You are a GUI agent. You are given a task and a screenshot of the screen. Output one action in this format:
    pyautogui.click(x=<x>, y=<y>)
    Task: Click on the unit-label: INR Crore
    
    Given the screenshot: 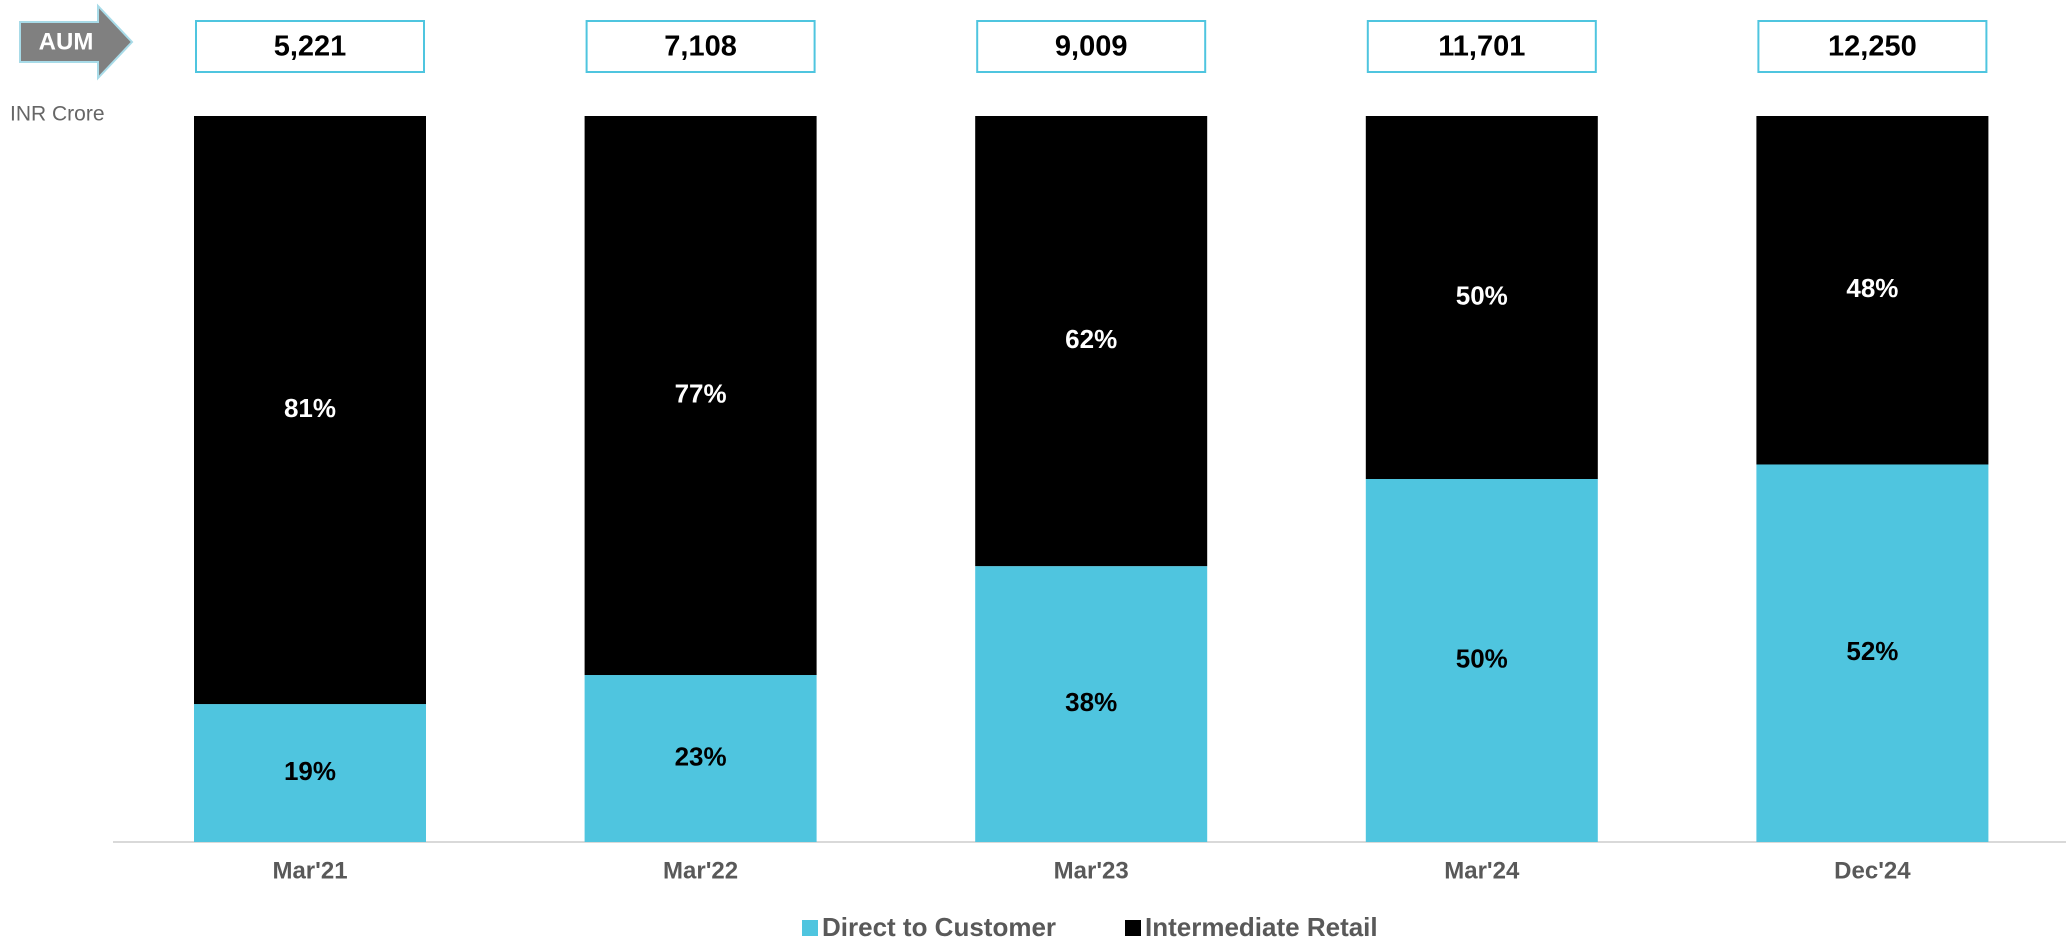 What is the action you would take?
    pyautogui.click(x=57, y=114)
    